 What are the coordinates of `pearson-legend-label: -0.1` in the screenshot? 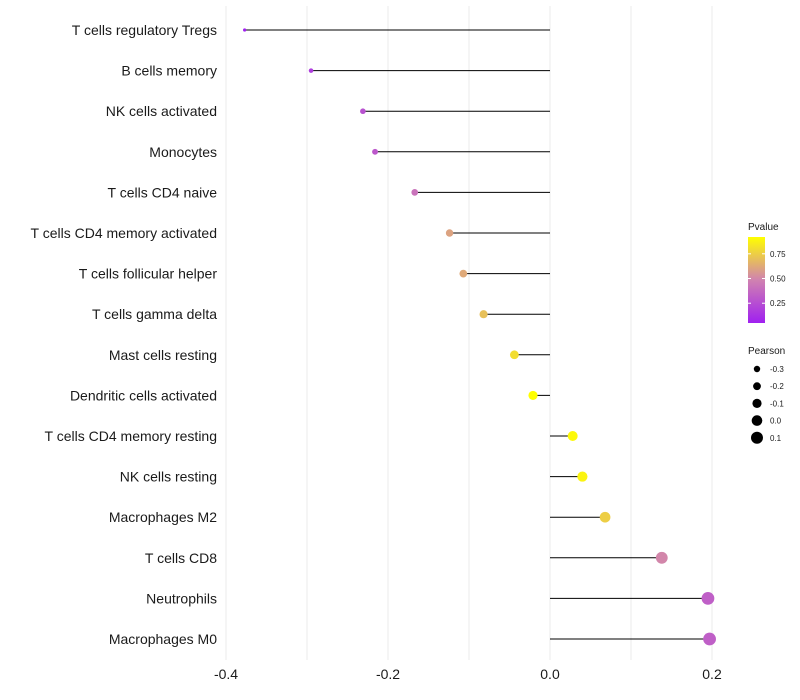 It's located at (777, 403).